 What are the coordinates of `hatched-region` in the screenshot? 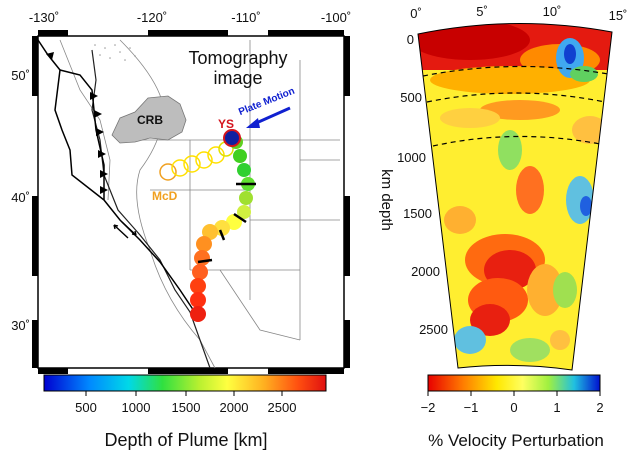 It's located at (115, 52).